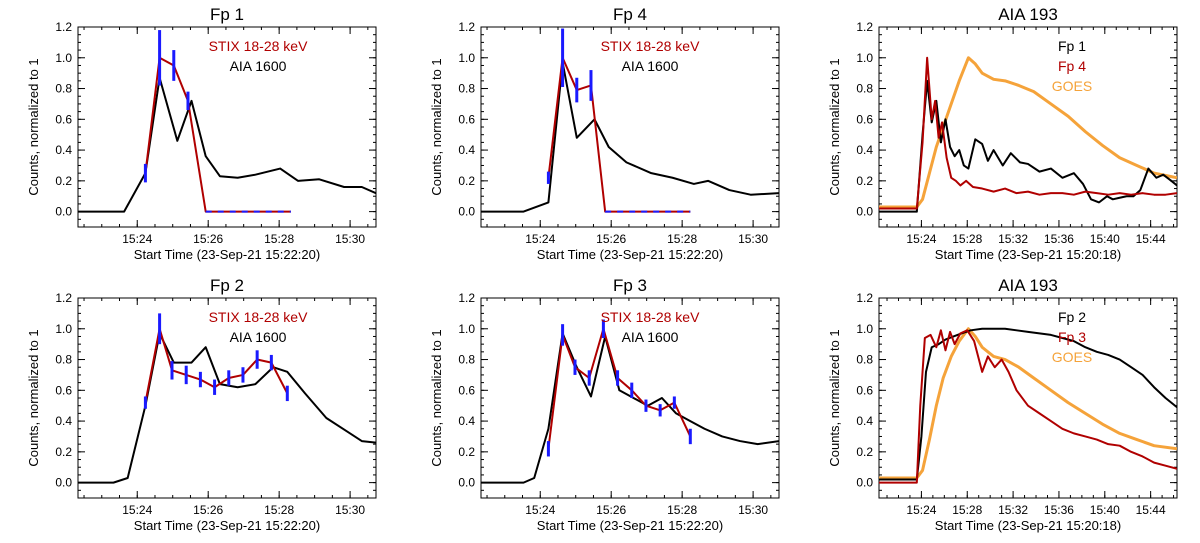  What do you see at coordinates (1028, 14) in the screenshot?
I see `chart-title: AIA 193` at bounding box center [1028, 14].